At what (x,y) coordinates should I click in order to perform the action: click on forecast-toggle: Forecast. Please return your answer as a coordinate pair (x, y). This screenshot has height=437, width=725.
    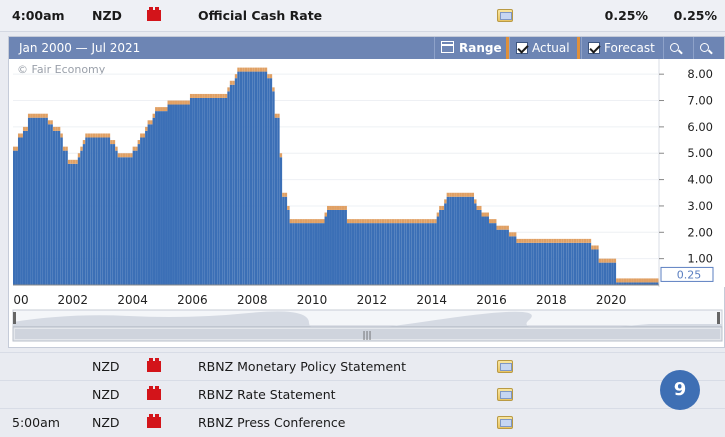
    Looking at the image, I should click on (621, 48).